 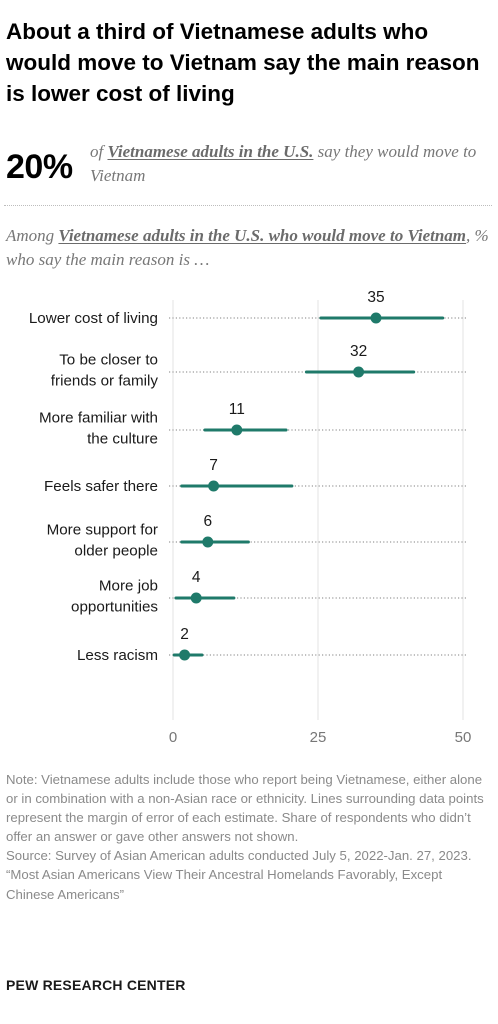 I want to click on category-label-line: older people, so click(x=116, y=551).